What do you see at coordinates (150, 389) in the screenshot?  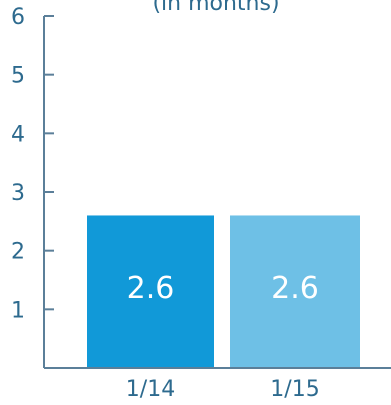 I see `x-label-1-14: 1/14` at bounding box center [150, 389].